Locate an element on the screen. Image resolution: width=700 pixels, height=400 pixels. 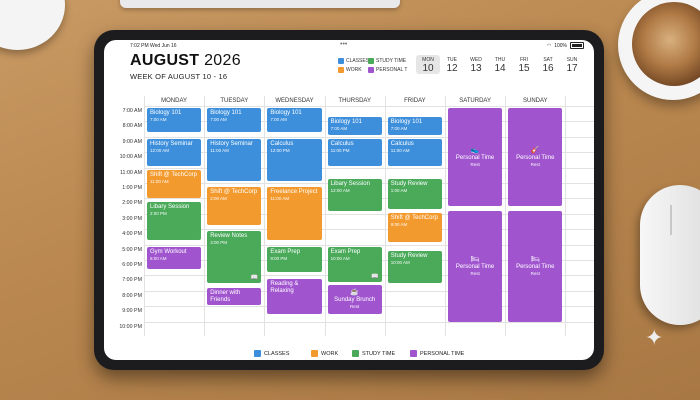
time-label: 4:00 PM is located at coordinates (132, 234).